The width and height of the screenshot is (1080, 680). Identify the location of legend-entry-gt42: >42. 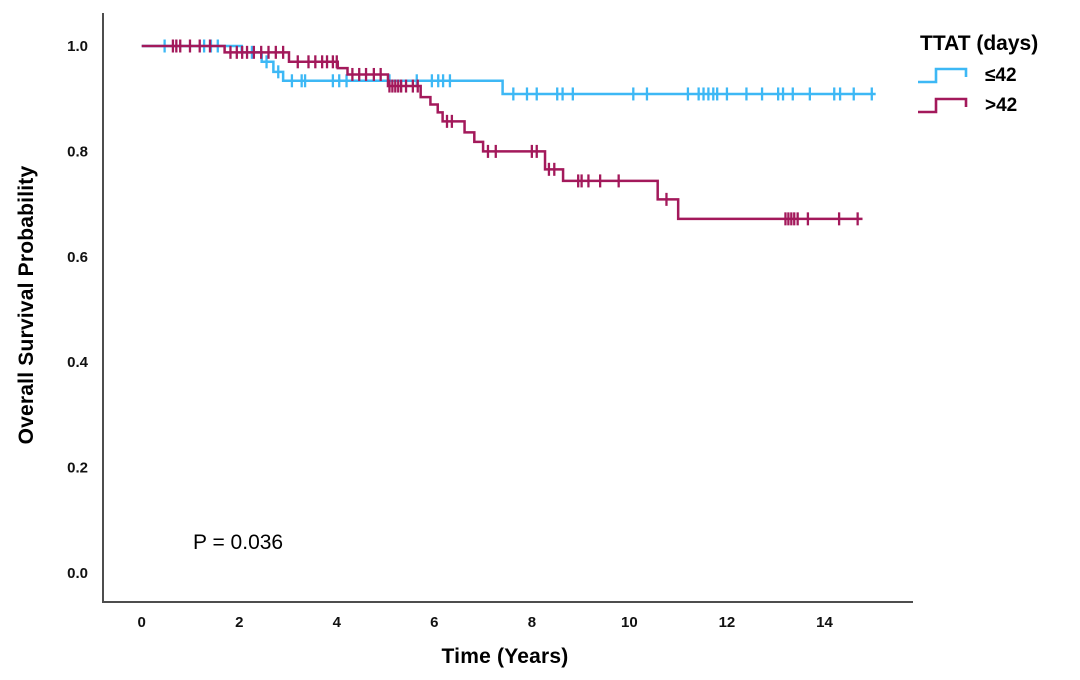
(977, 106).